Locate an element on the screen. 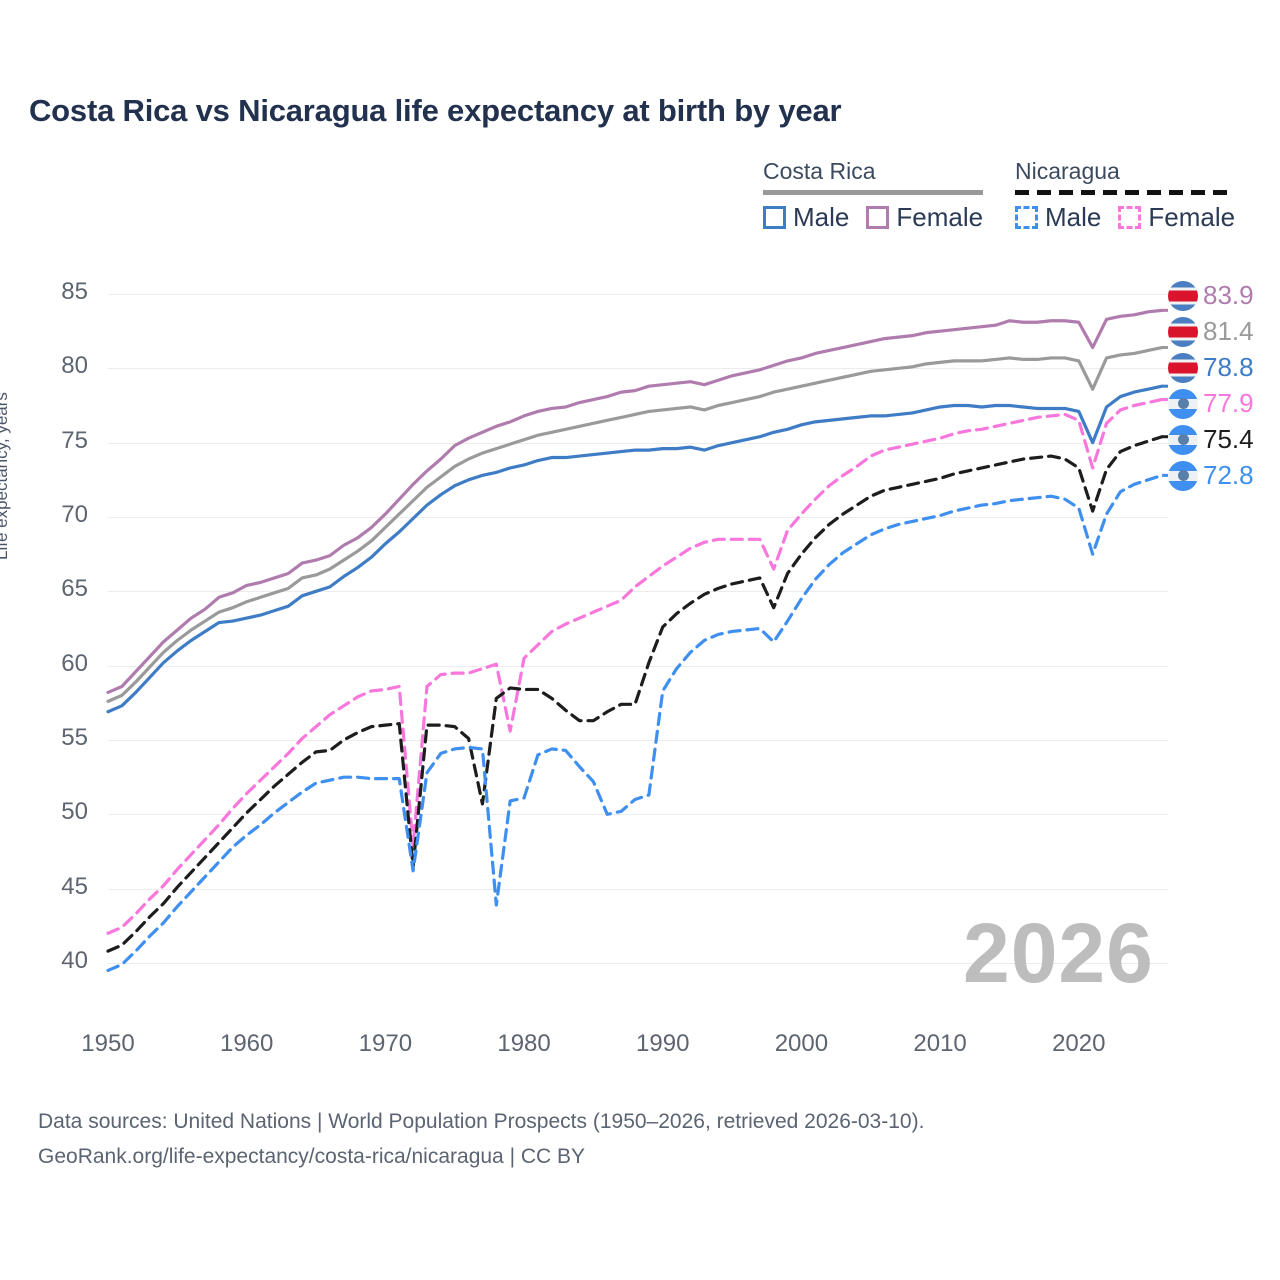 This screenshot has width=1280, height=1280. series-end-label: 81.4 is located at coordinates (1211, 331).